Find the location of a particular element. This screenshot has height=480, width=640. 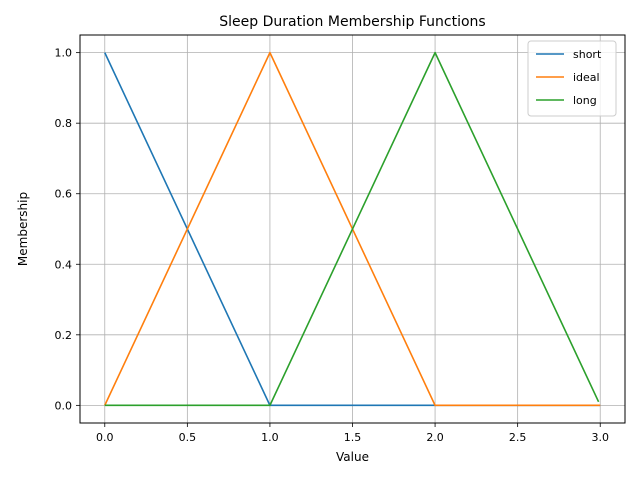

x-tick-label: 0.0 is located at coordinates (105, 437).